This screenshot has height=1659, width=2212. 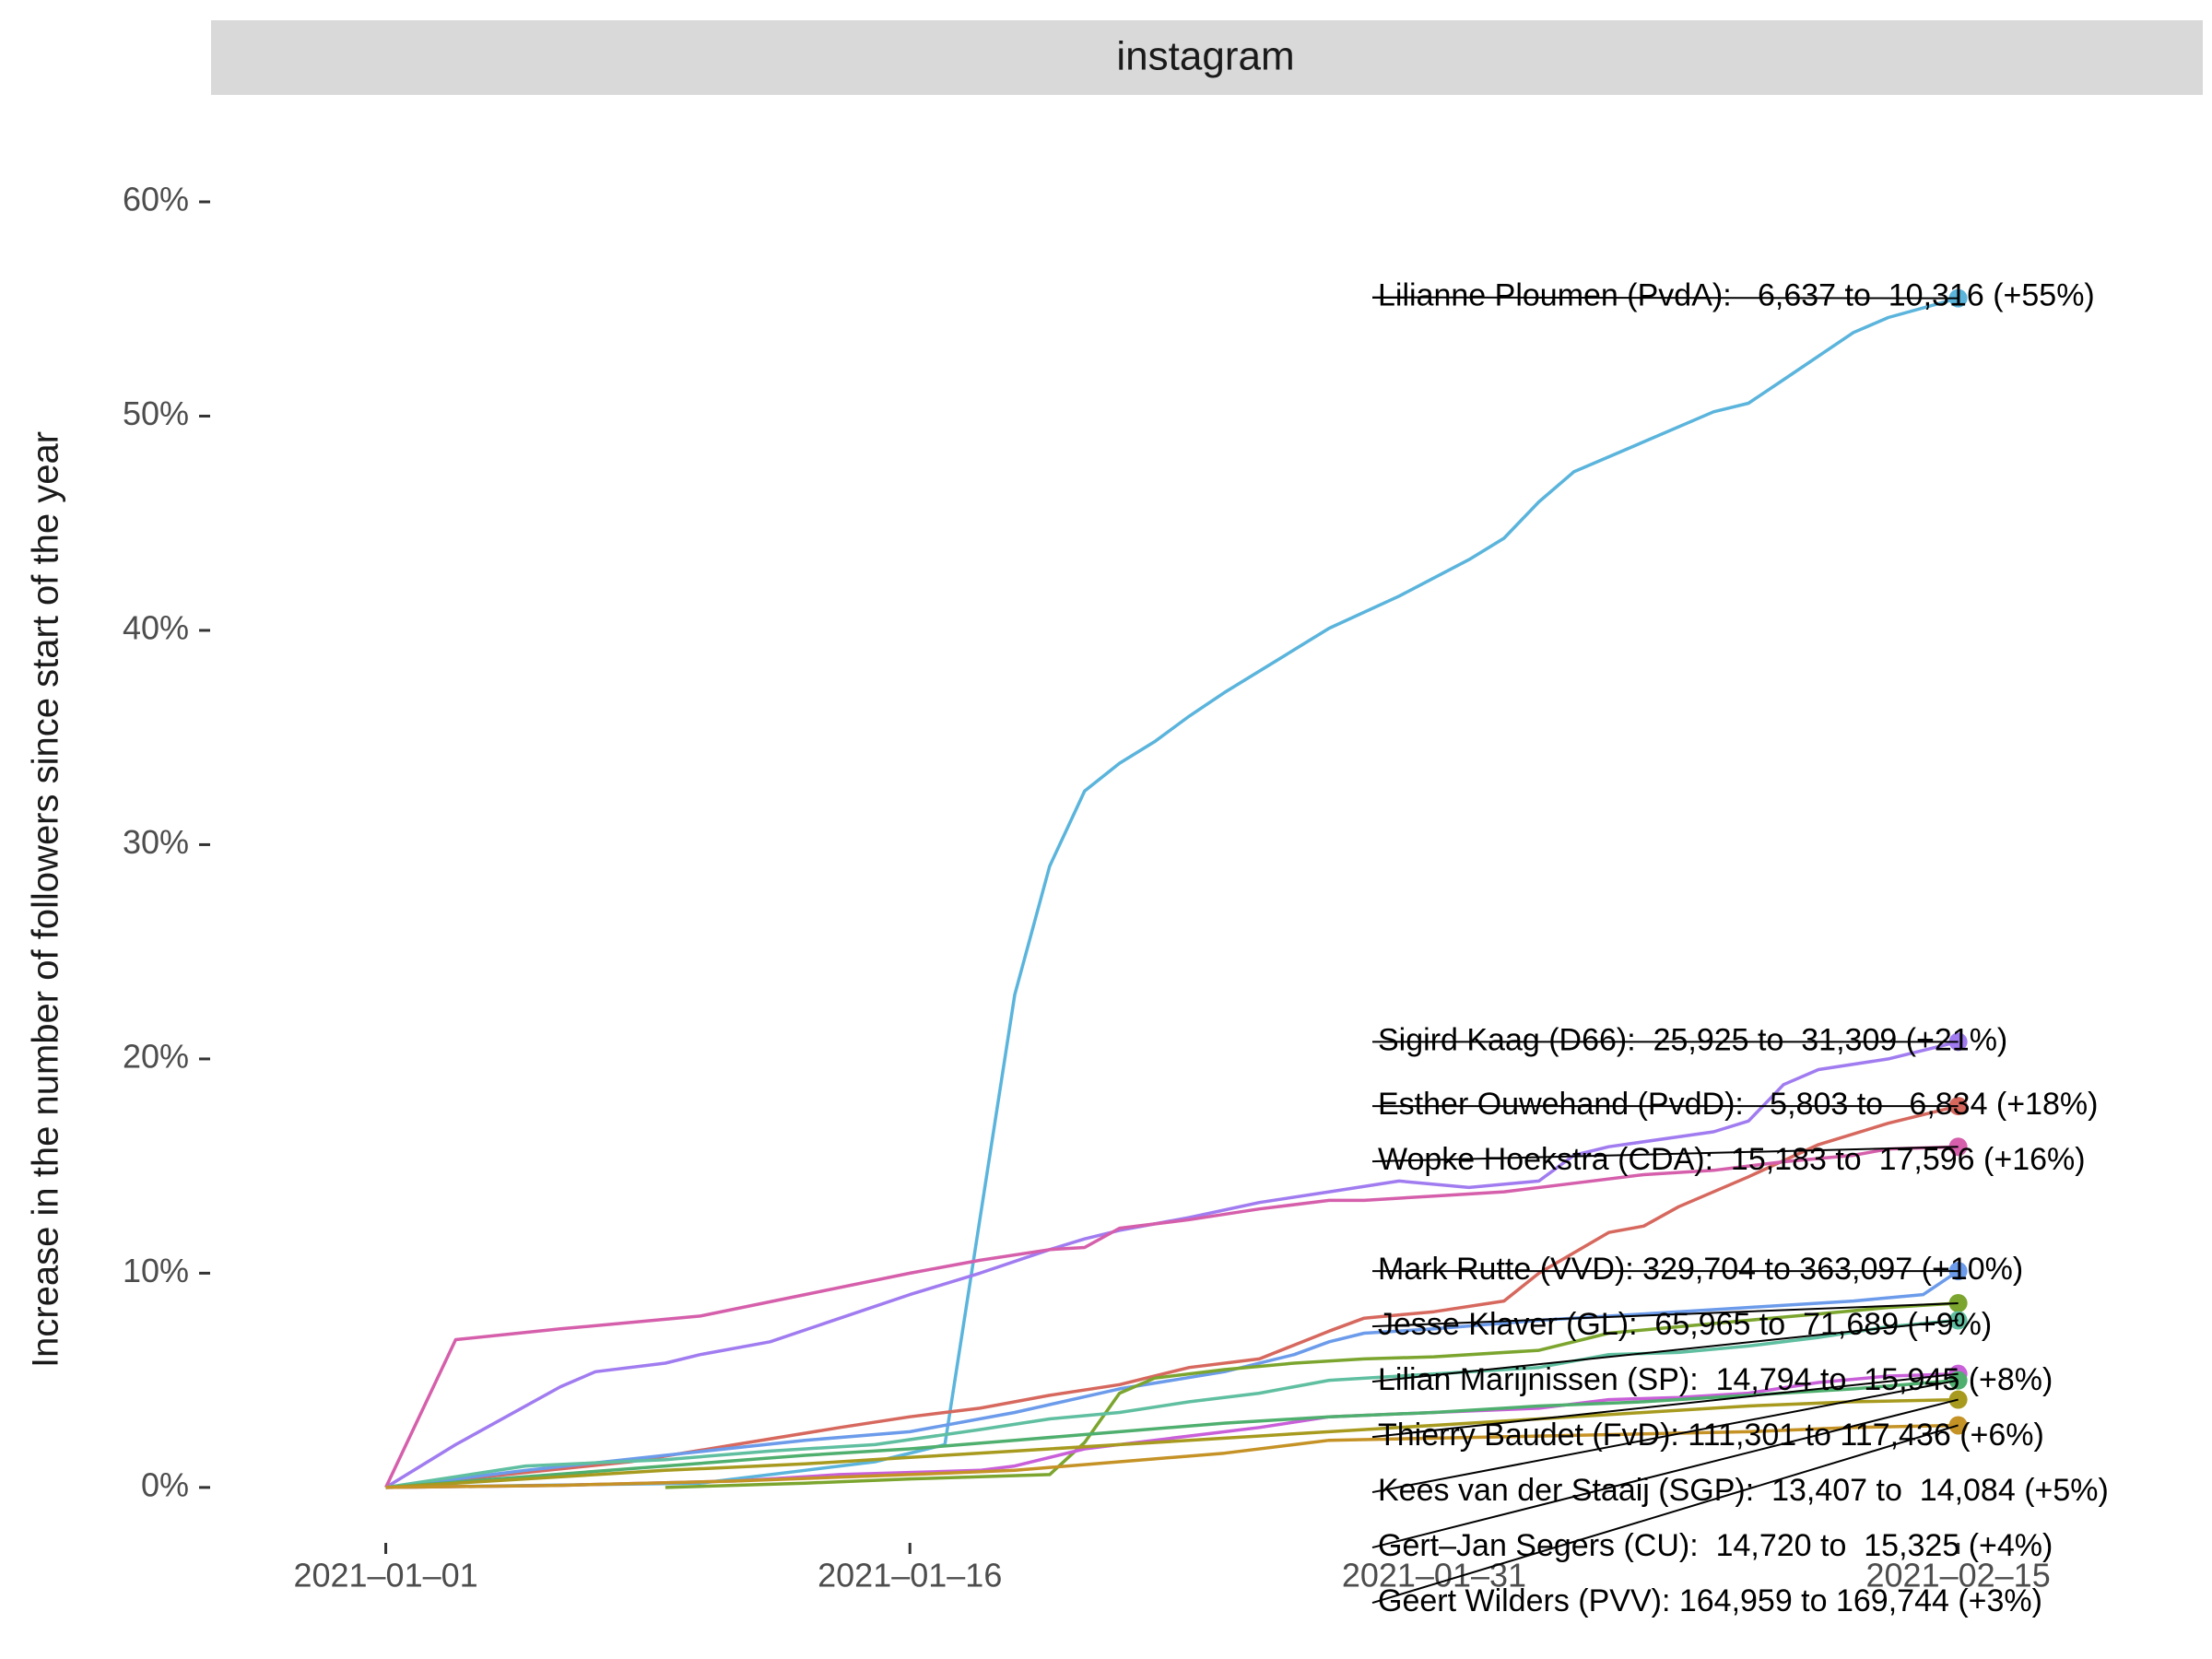 I want to click on panel-title: instagram, so click(x=1205, y=56).